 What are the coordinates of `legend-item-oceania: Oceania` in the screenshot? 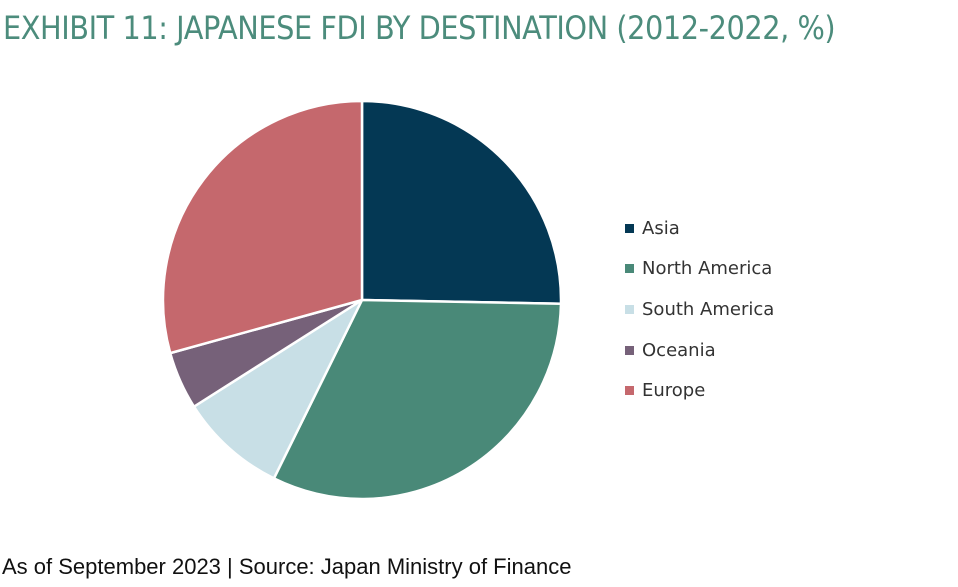 It's located at (699, 350).